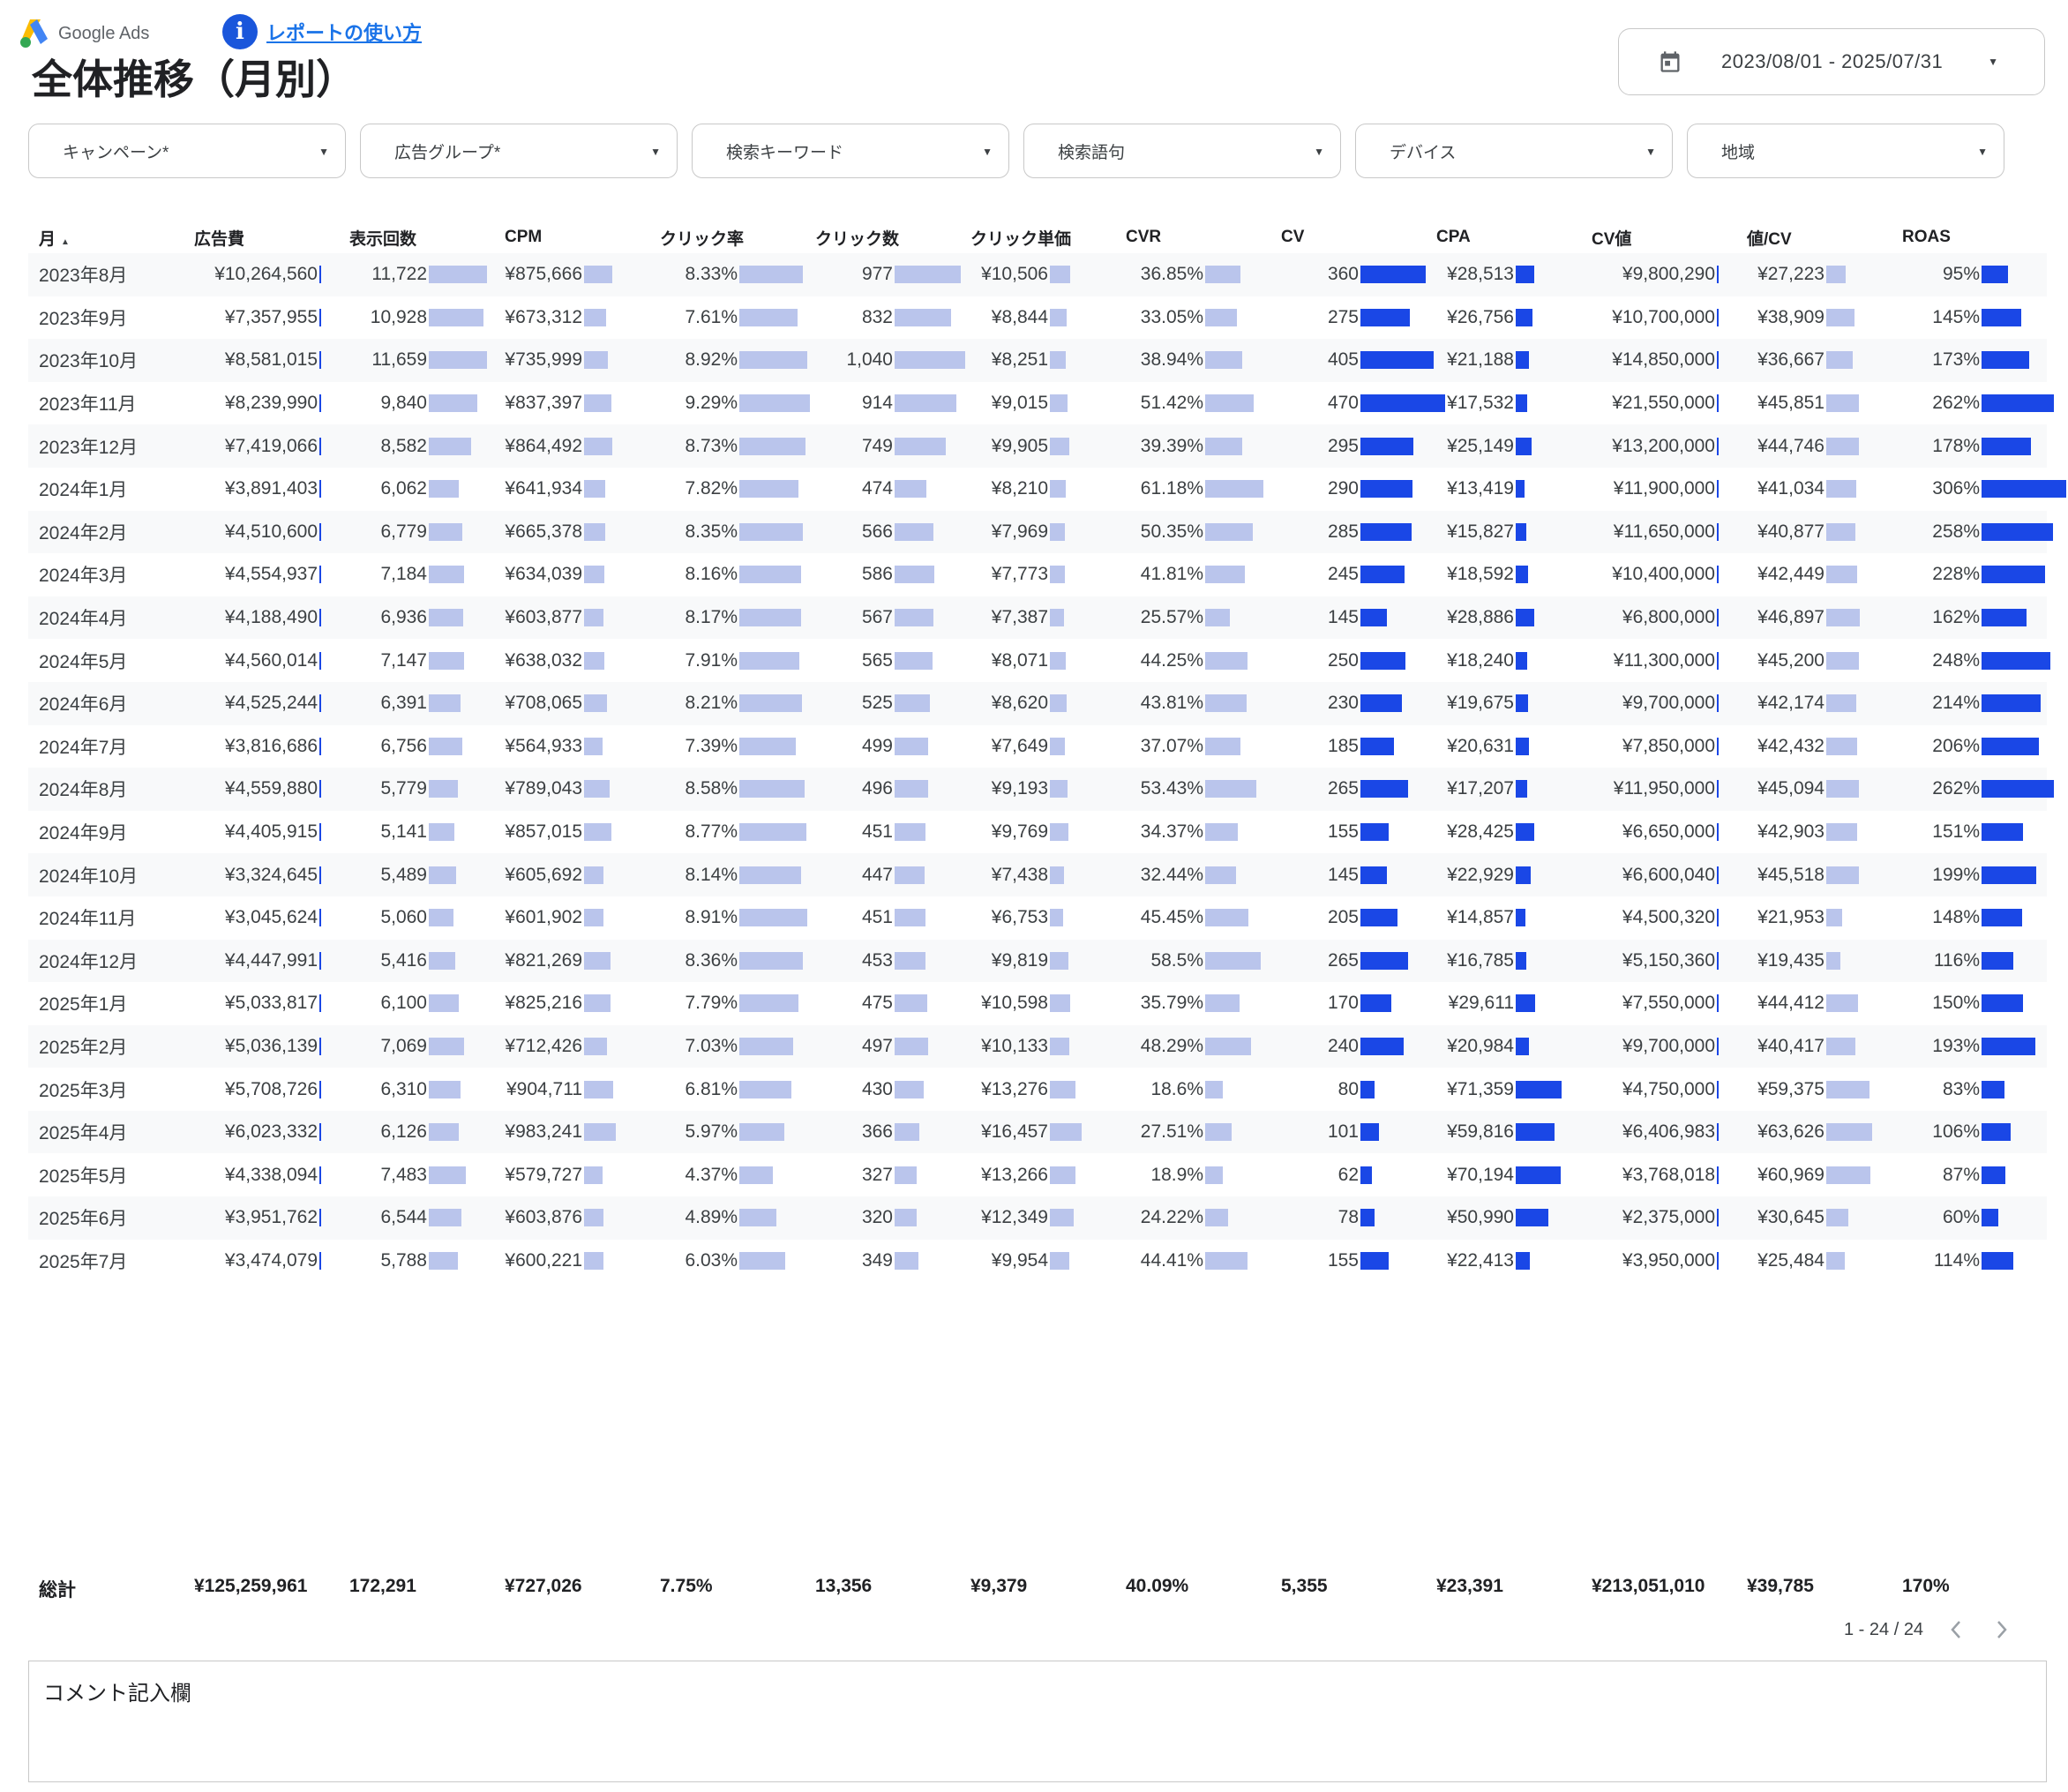 Image resolution: width=2068 pixels, height=1792 pixels. I want to click on cell-ctr: 8.91%, so click(728, 918).